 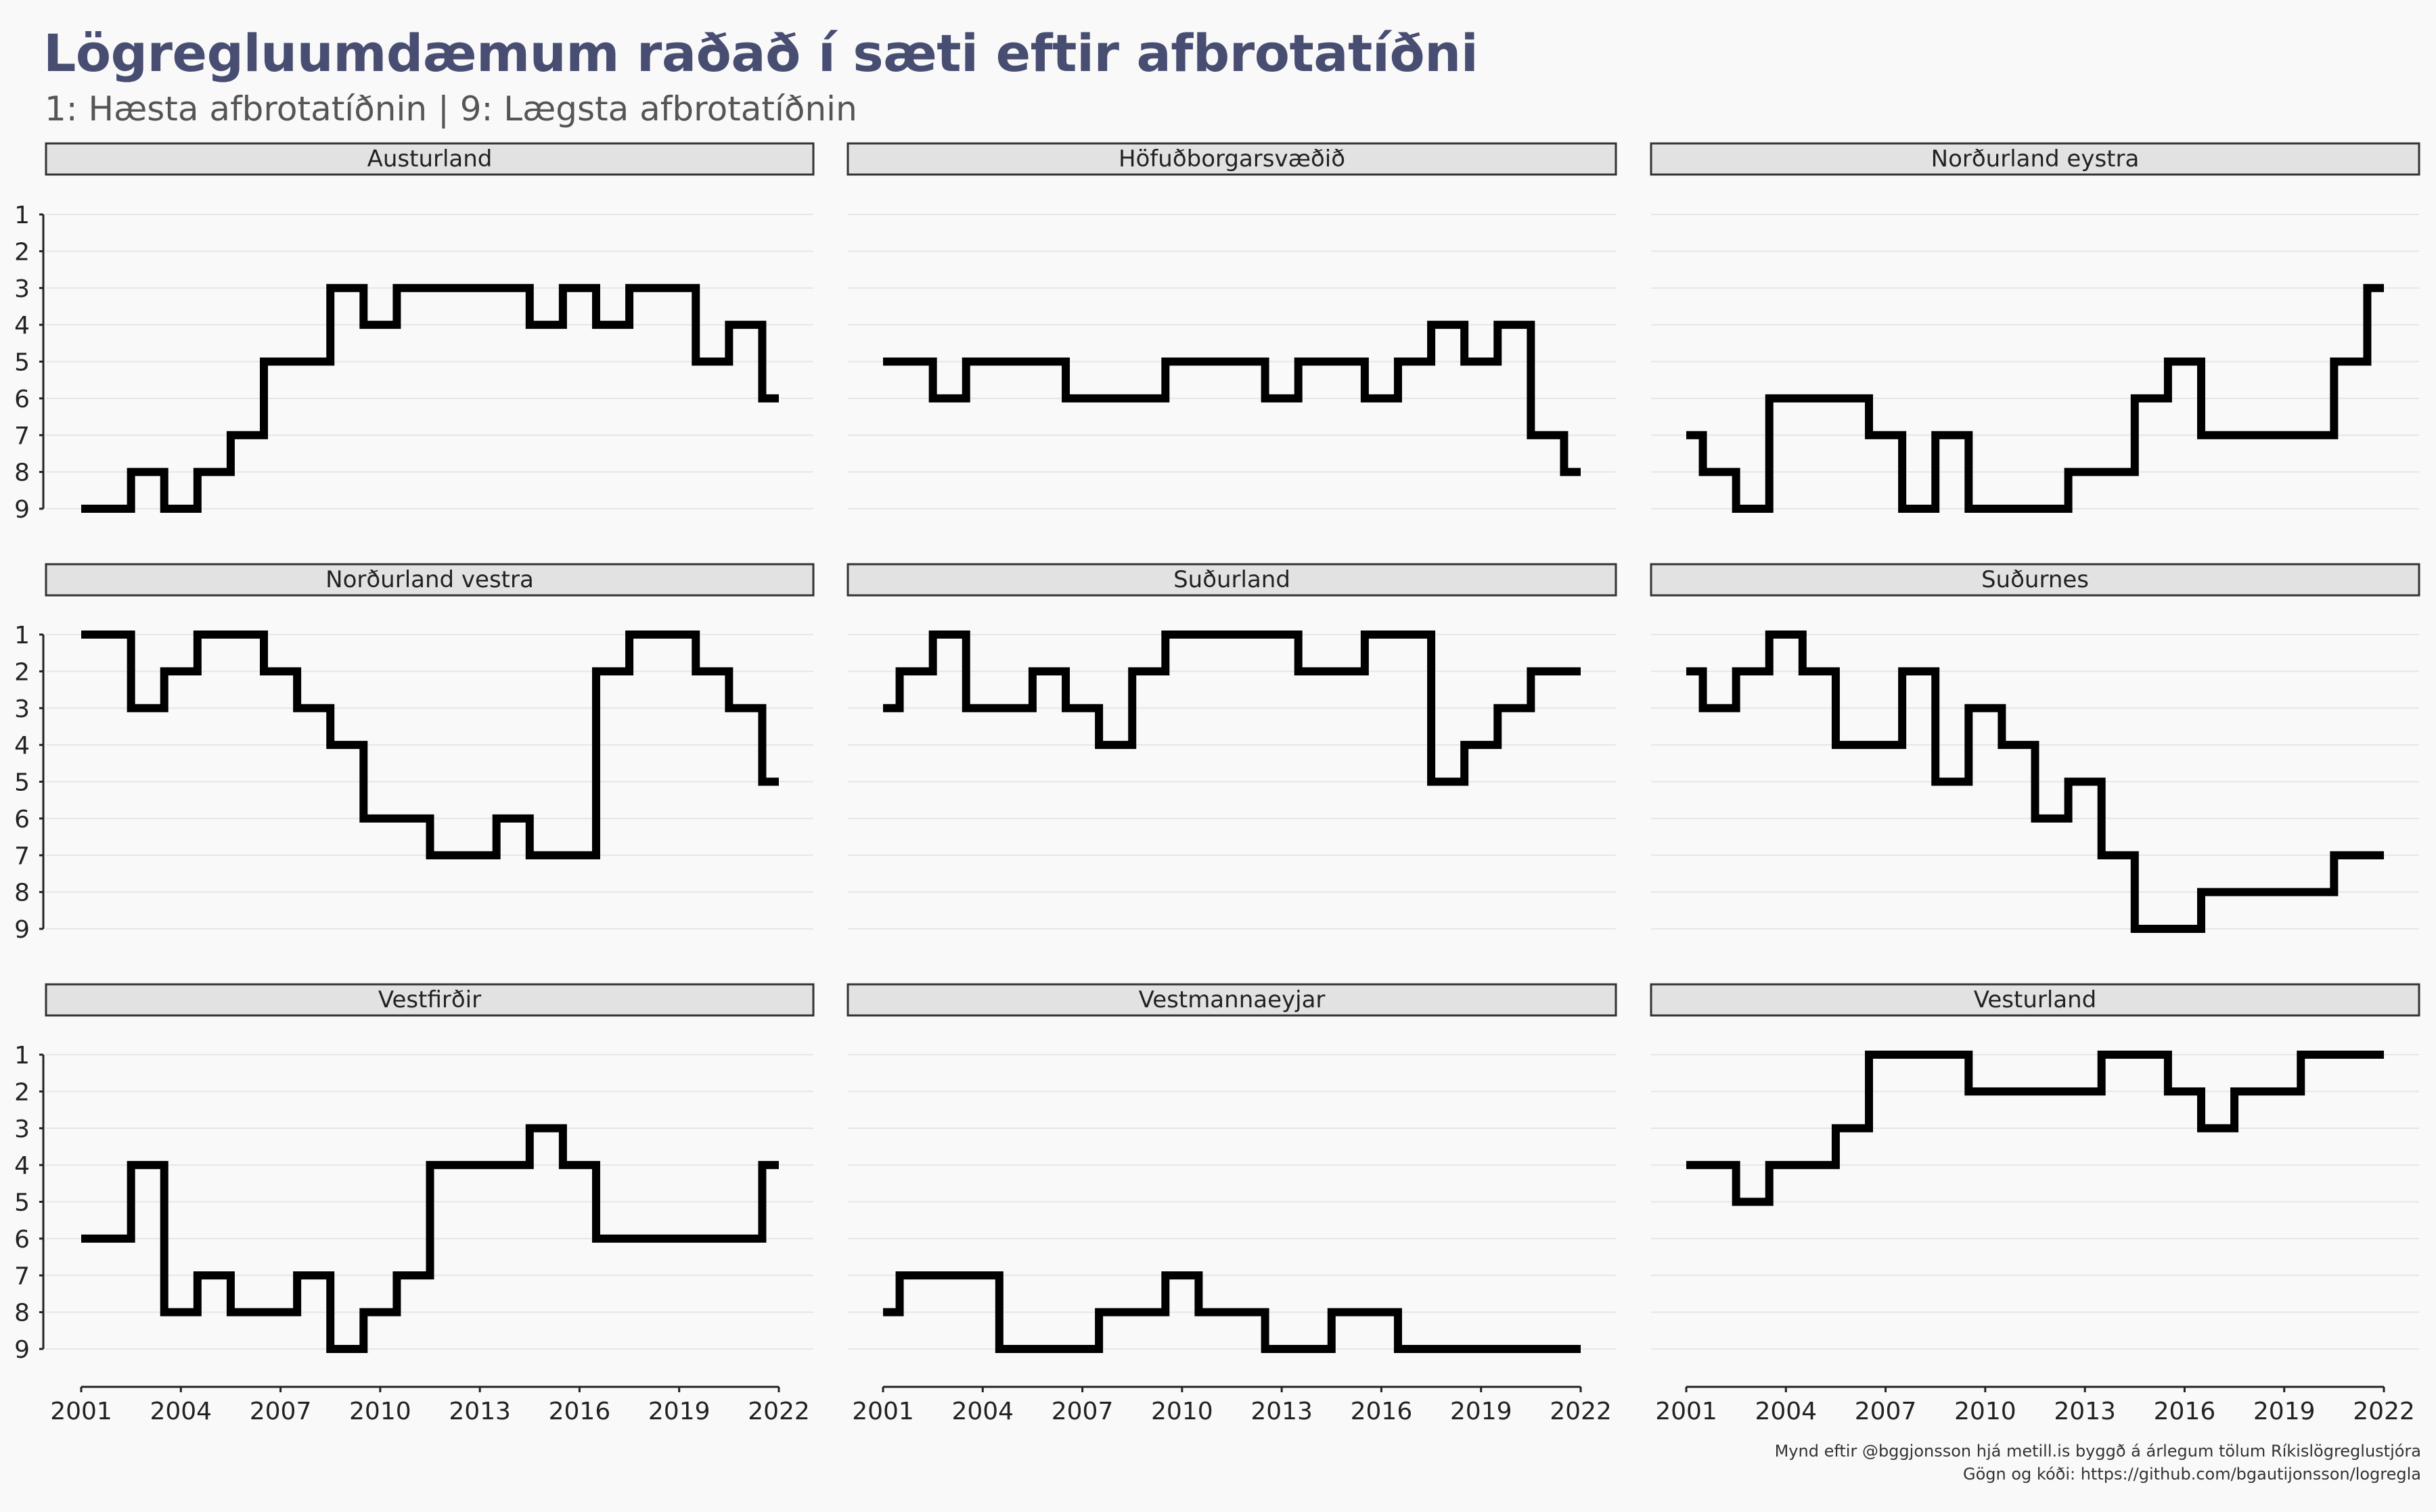 I want to click on facet-strip-label: Norðurland eystra, so click(x=2035, y=159).